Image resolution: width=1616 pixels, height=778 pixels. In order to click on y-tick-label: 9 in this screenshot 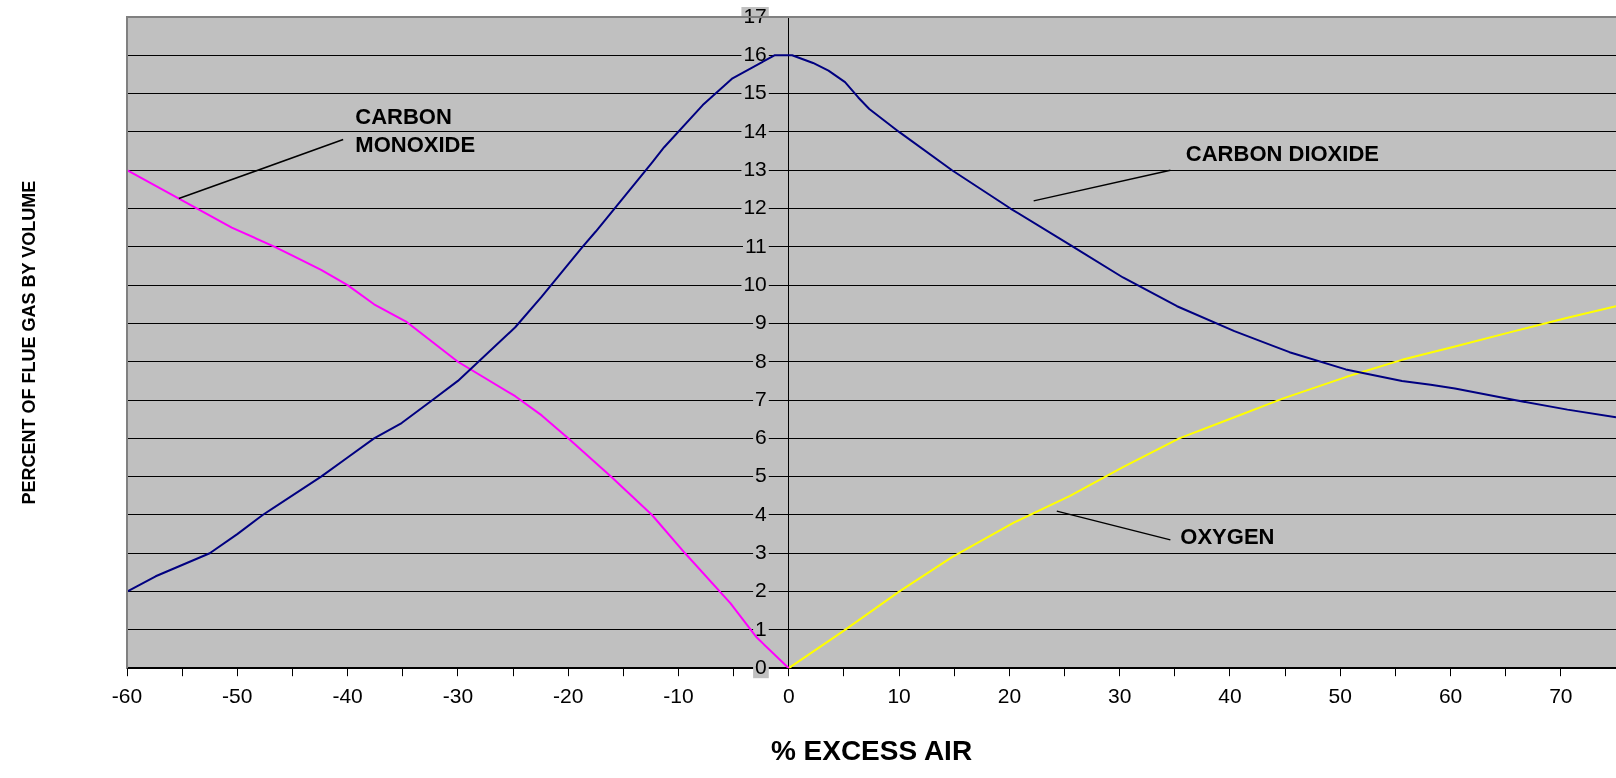, I will do `click(761, 322)`.